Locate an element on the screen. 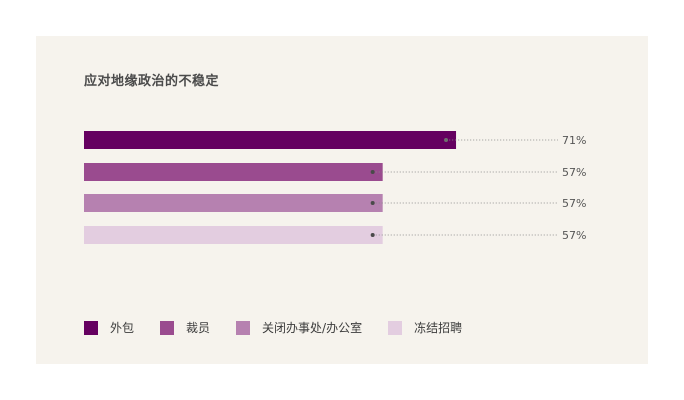 This screenshot has width=684, height=400. legend-item-3: 关闭办事处/办公室 is located at coordinates (299, 327).